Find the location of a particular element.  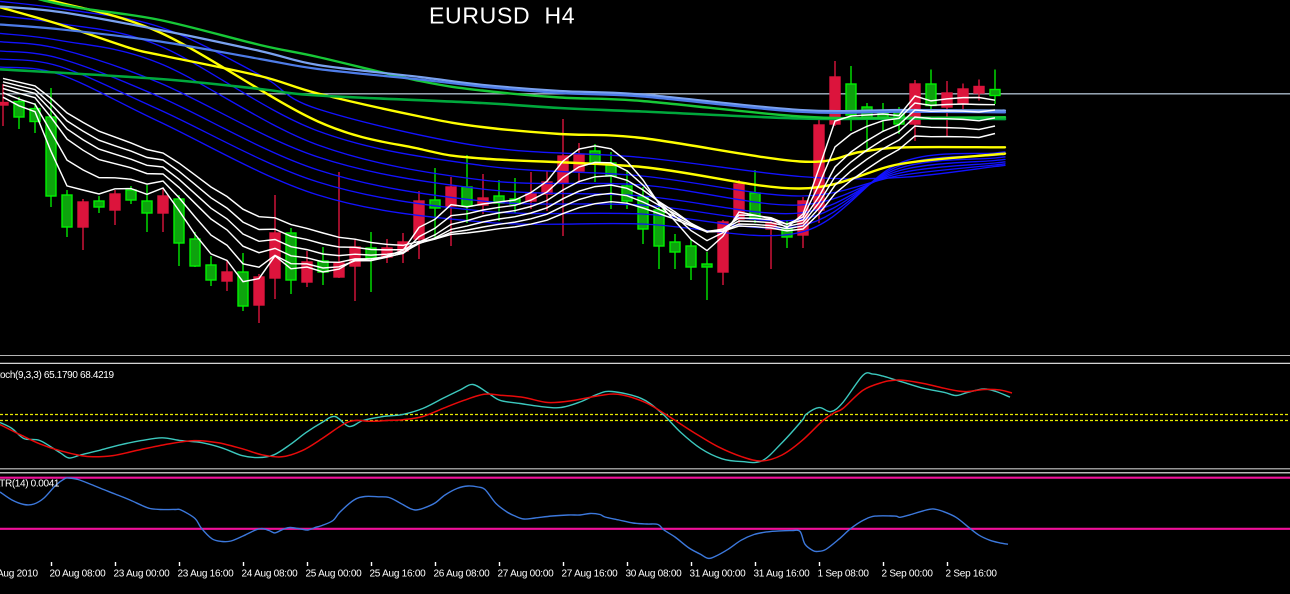

svg-text: 20 Aug 08:00 is located at coordinates (78, 574).